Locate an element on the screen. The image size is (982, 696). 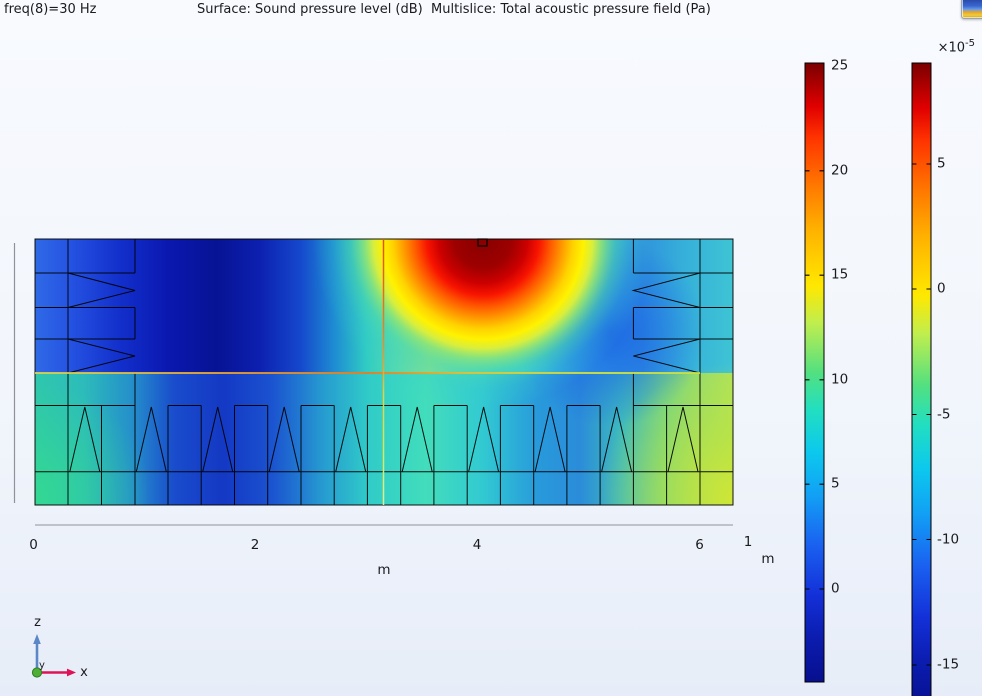
coordinate-triad is located at coordinates (53, 656).